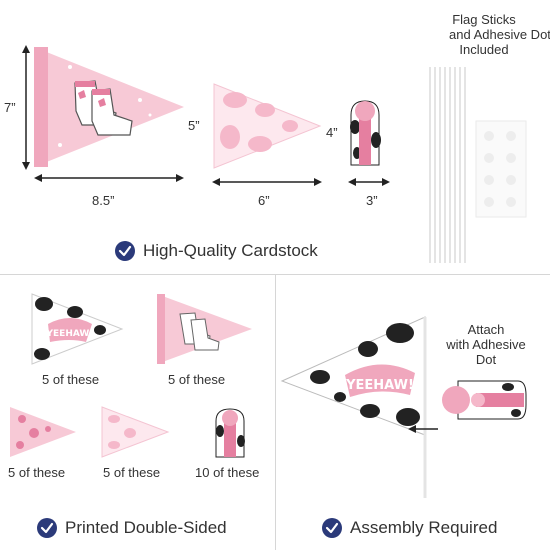 This screenshot has height=550, width=550. I want to click on count-small-pink-cow-pennant: 5 of these, so click(132, 472).